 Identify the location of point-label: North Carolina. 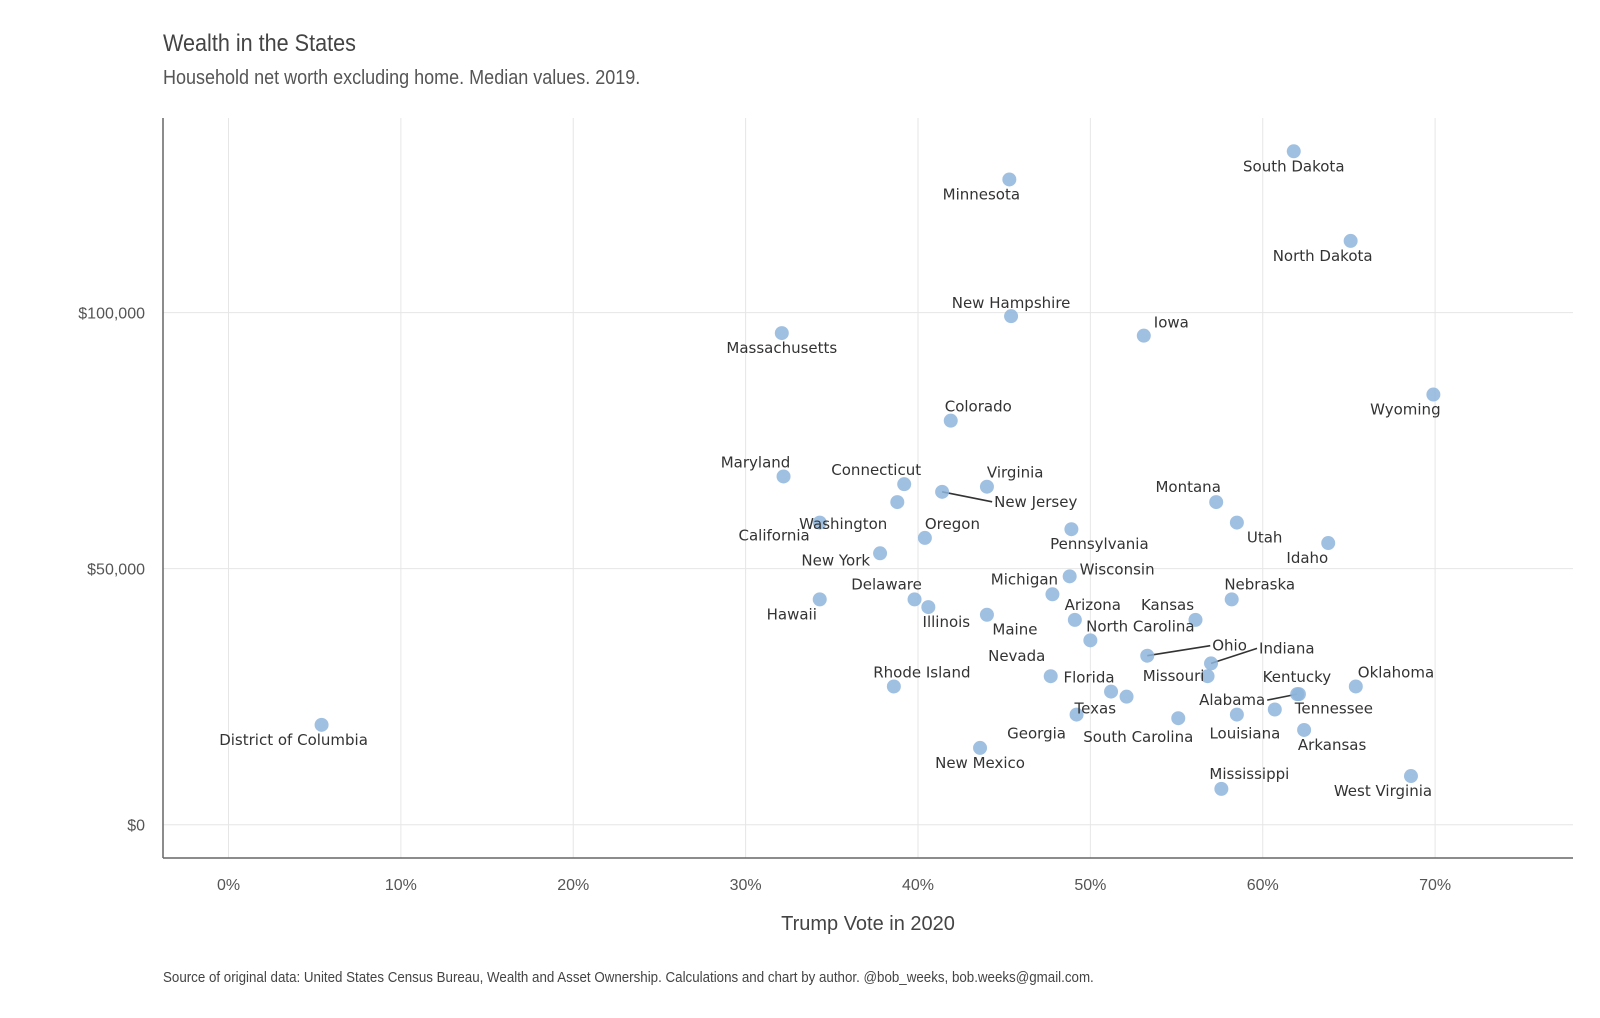
(1140, 626).